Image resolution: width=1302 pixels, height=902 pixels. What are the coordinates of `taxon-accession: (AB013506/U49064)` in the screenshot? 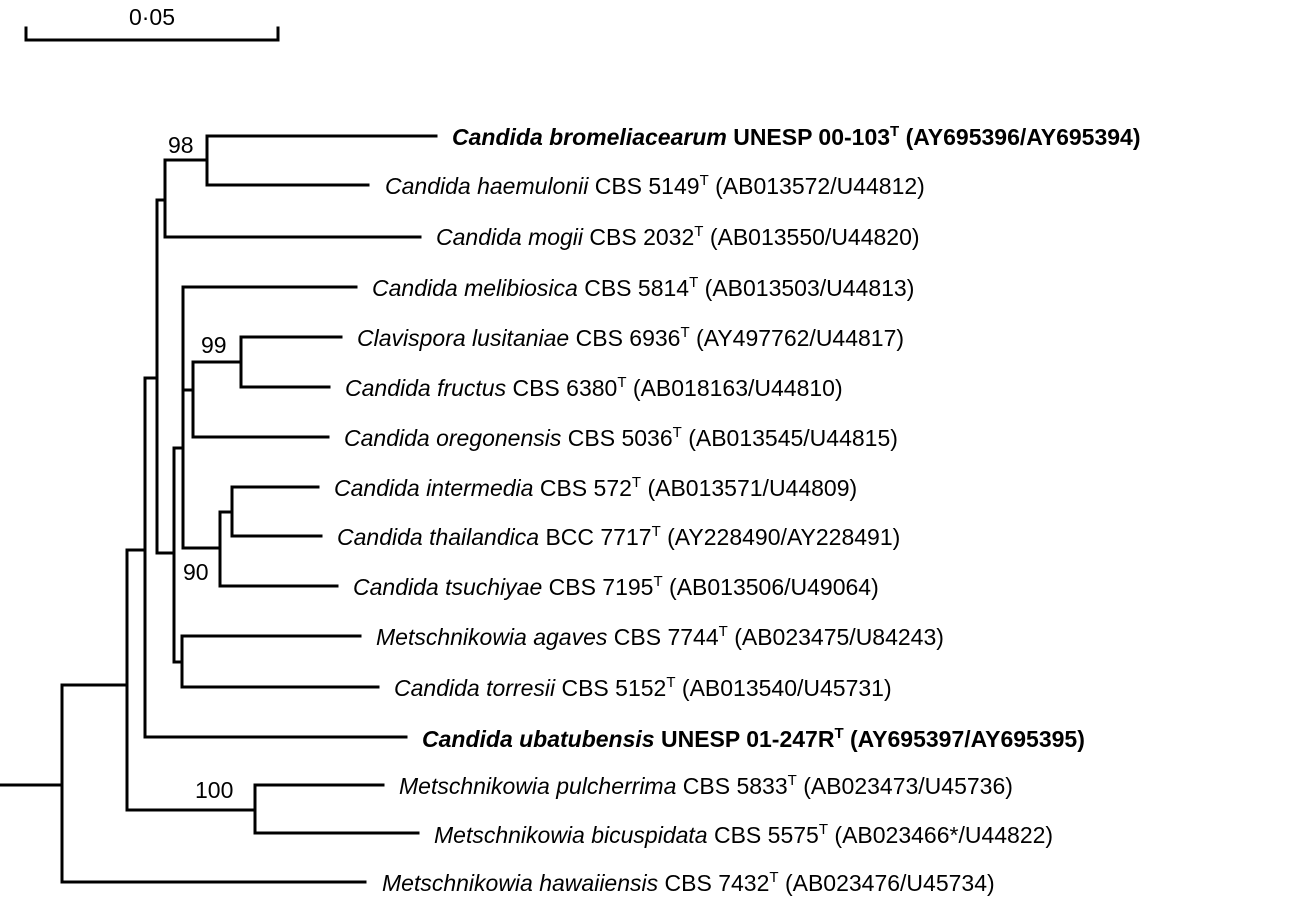 It's located at (774, 587).